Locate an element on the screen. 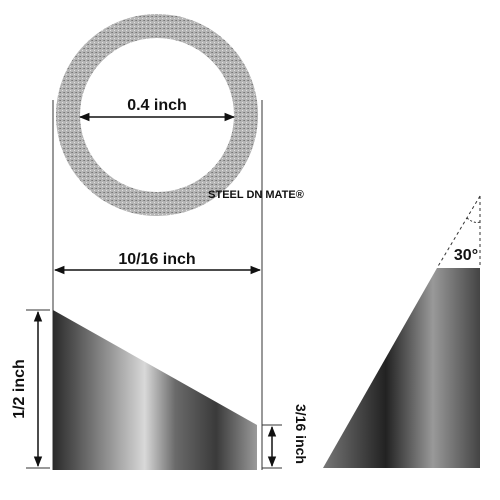 Image resolution: width=500 pixels, height=500 pixels. angle-line is located at coordinates (458, 232).